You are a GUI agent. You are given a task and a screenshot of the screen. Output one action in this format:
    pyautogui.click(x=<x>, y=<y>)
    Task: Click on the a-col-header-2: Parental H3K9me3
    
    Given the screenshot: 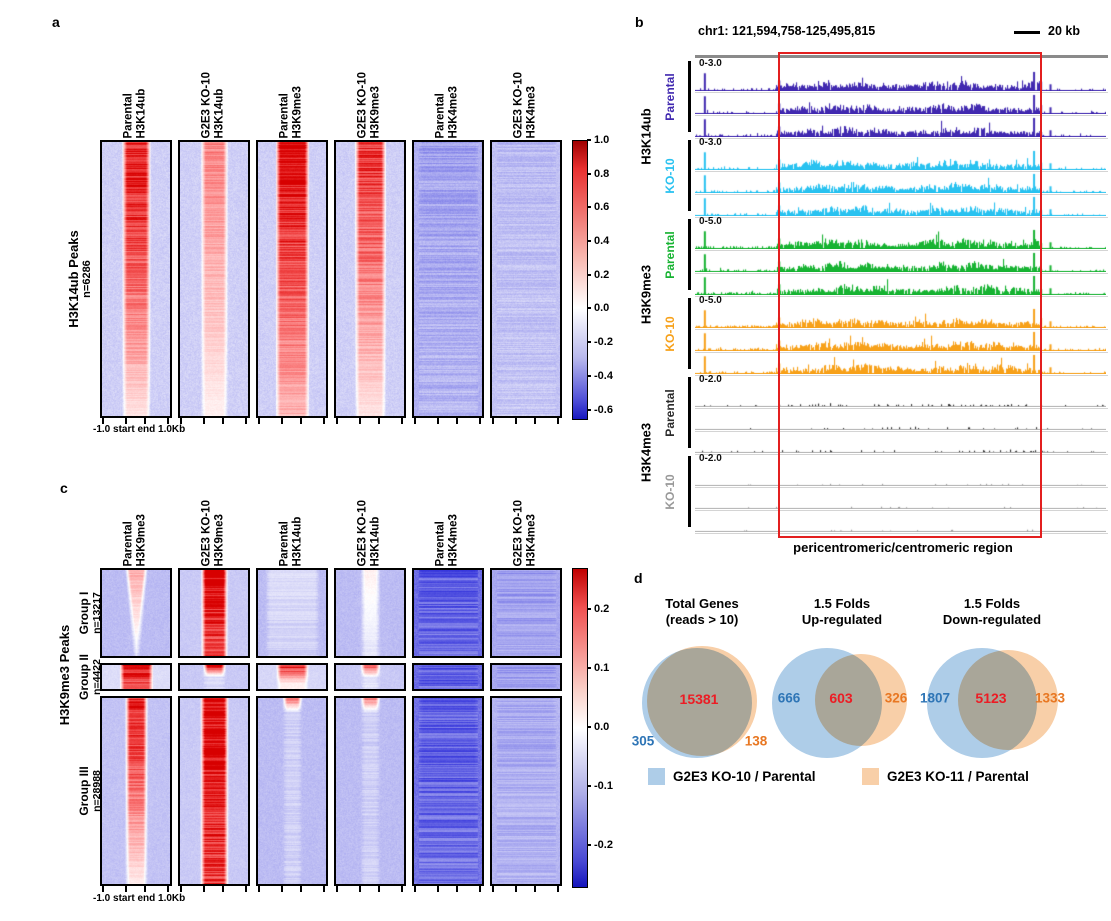 What is the action you would take?
    pyautogui.click(x=291, y=111)
    